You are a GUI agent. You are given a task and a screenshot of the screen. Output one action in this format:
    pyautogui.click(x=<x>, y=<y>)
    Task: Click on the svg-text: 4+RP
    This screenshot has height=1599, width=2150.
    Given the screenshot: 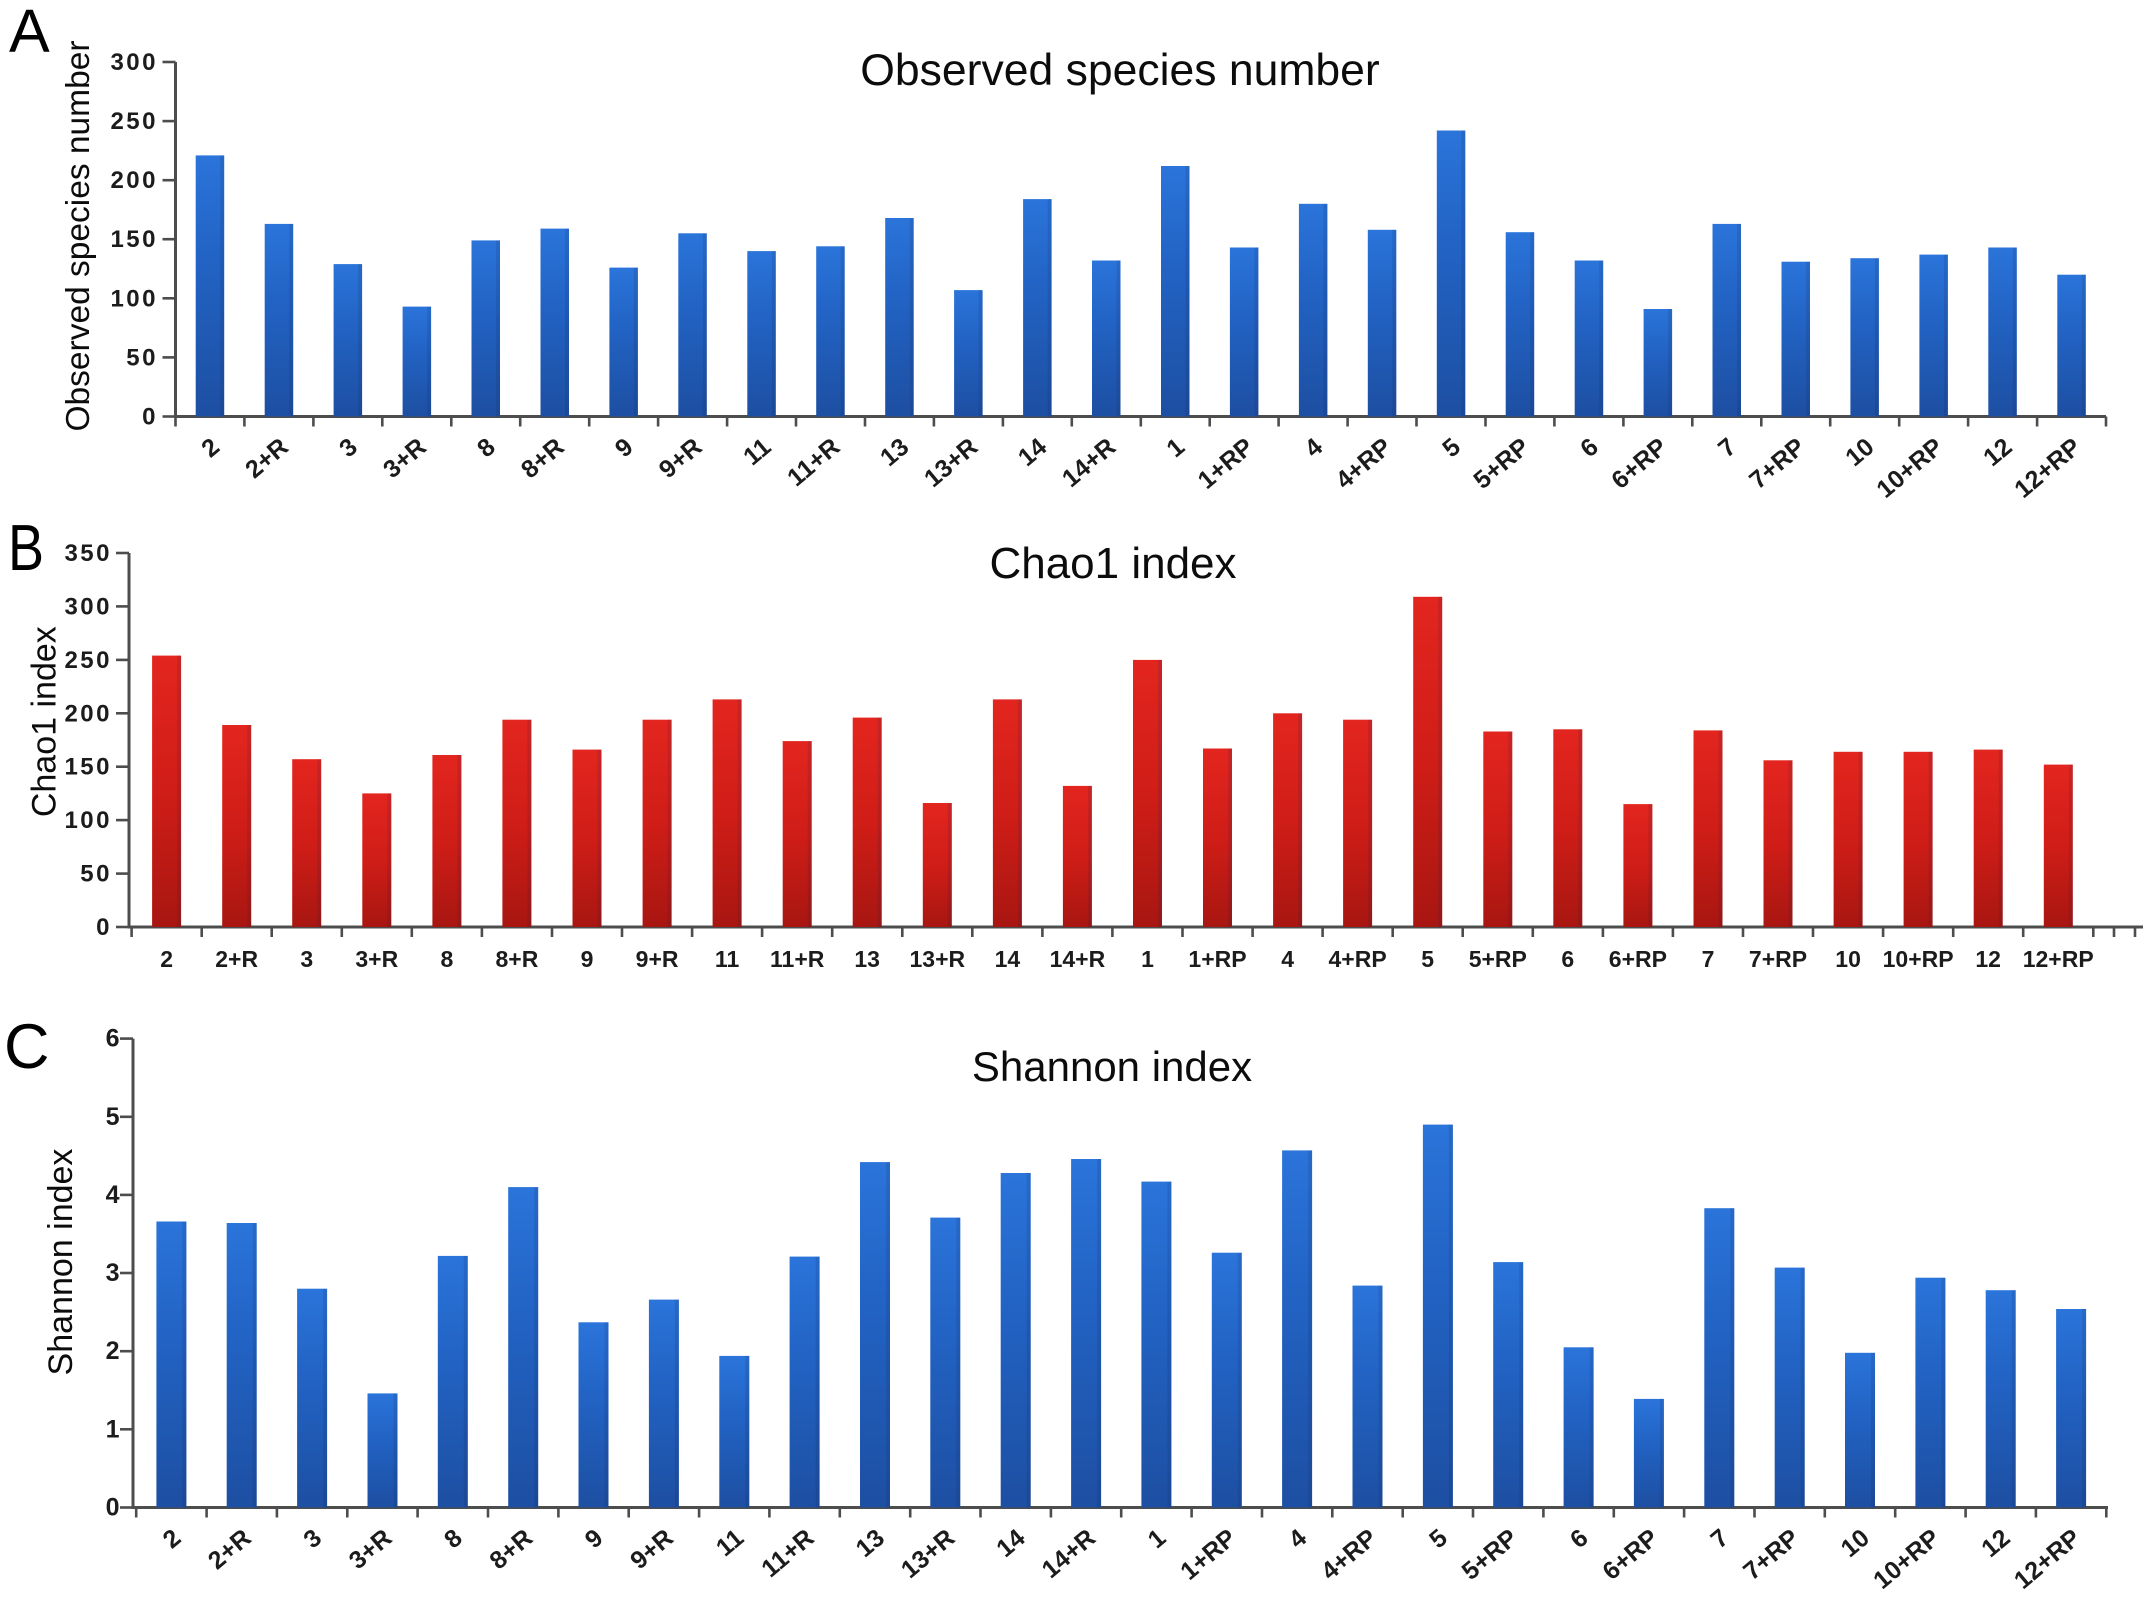 What is the action you would take?
    pyautogui.click(x=1358, y=959)
    